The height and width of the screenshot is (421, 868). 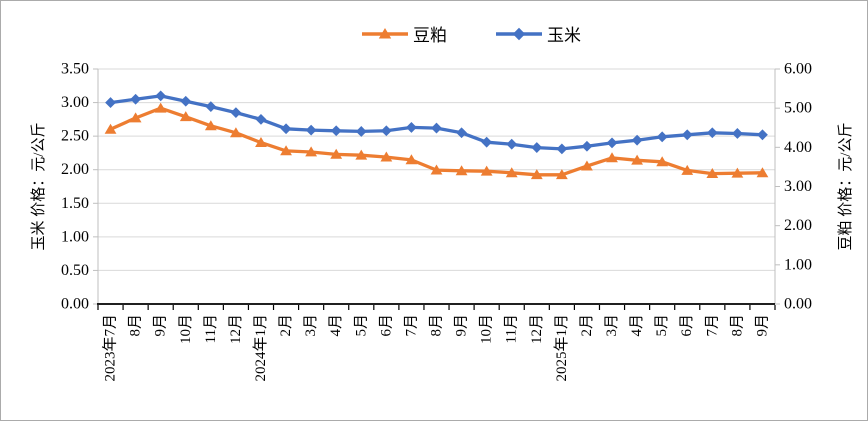 What do you see at coordinates (798, 108) in the screenshot?
I see `right-axis-tick-label: 5.00` at bounding box center [798, 108].